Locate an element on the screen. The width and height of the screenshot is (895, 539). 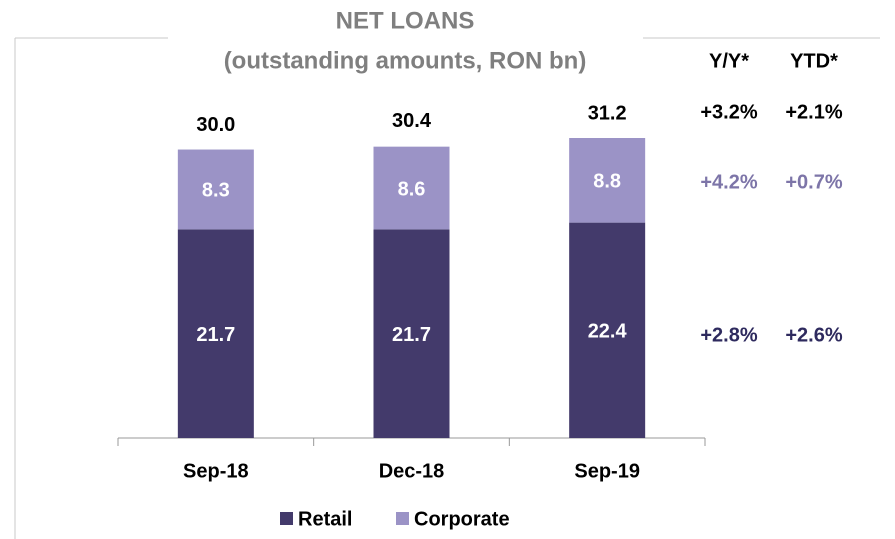
x-tick-label: Dec-18 is located at coordinates (412, 471).